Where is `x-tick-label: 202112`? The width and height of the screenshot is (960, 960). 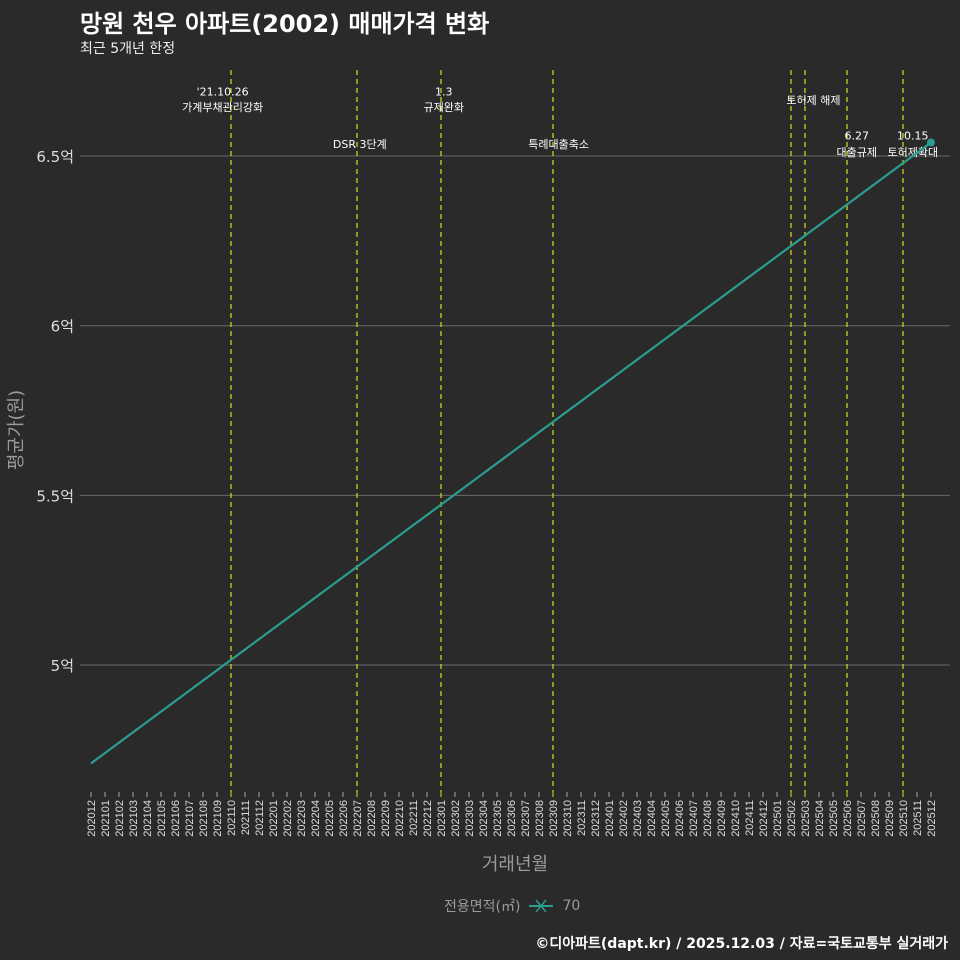
x-tick-label: 202112 is located at coordinates (260, 818).